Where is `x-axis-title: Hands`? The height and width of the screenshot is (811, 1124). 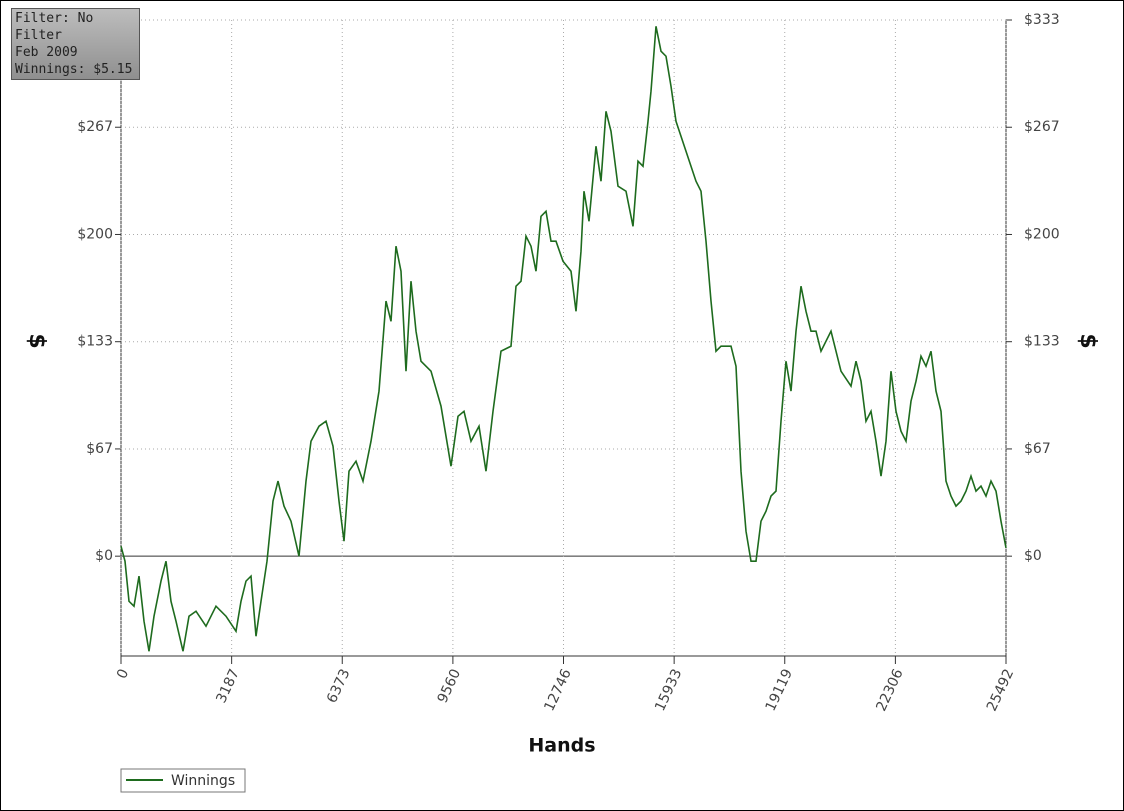 x-axis-title: Hands is located at coordinates (561, 746).